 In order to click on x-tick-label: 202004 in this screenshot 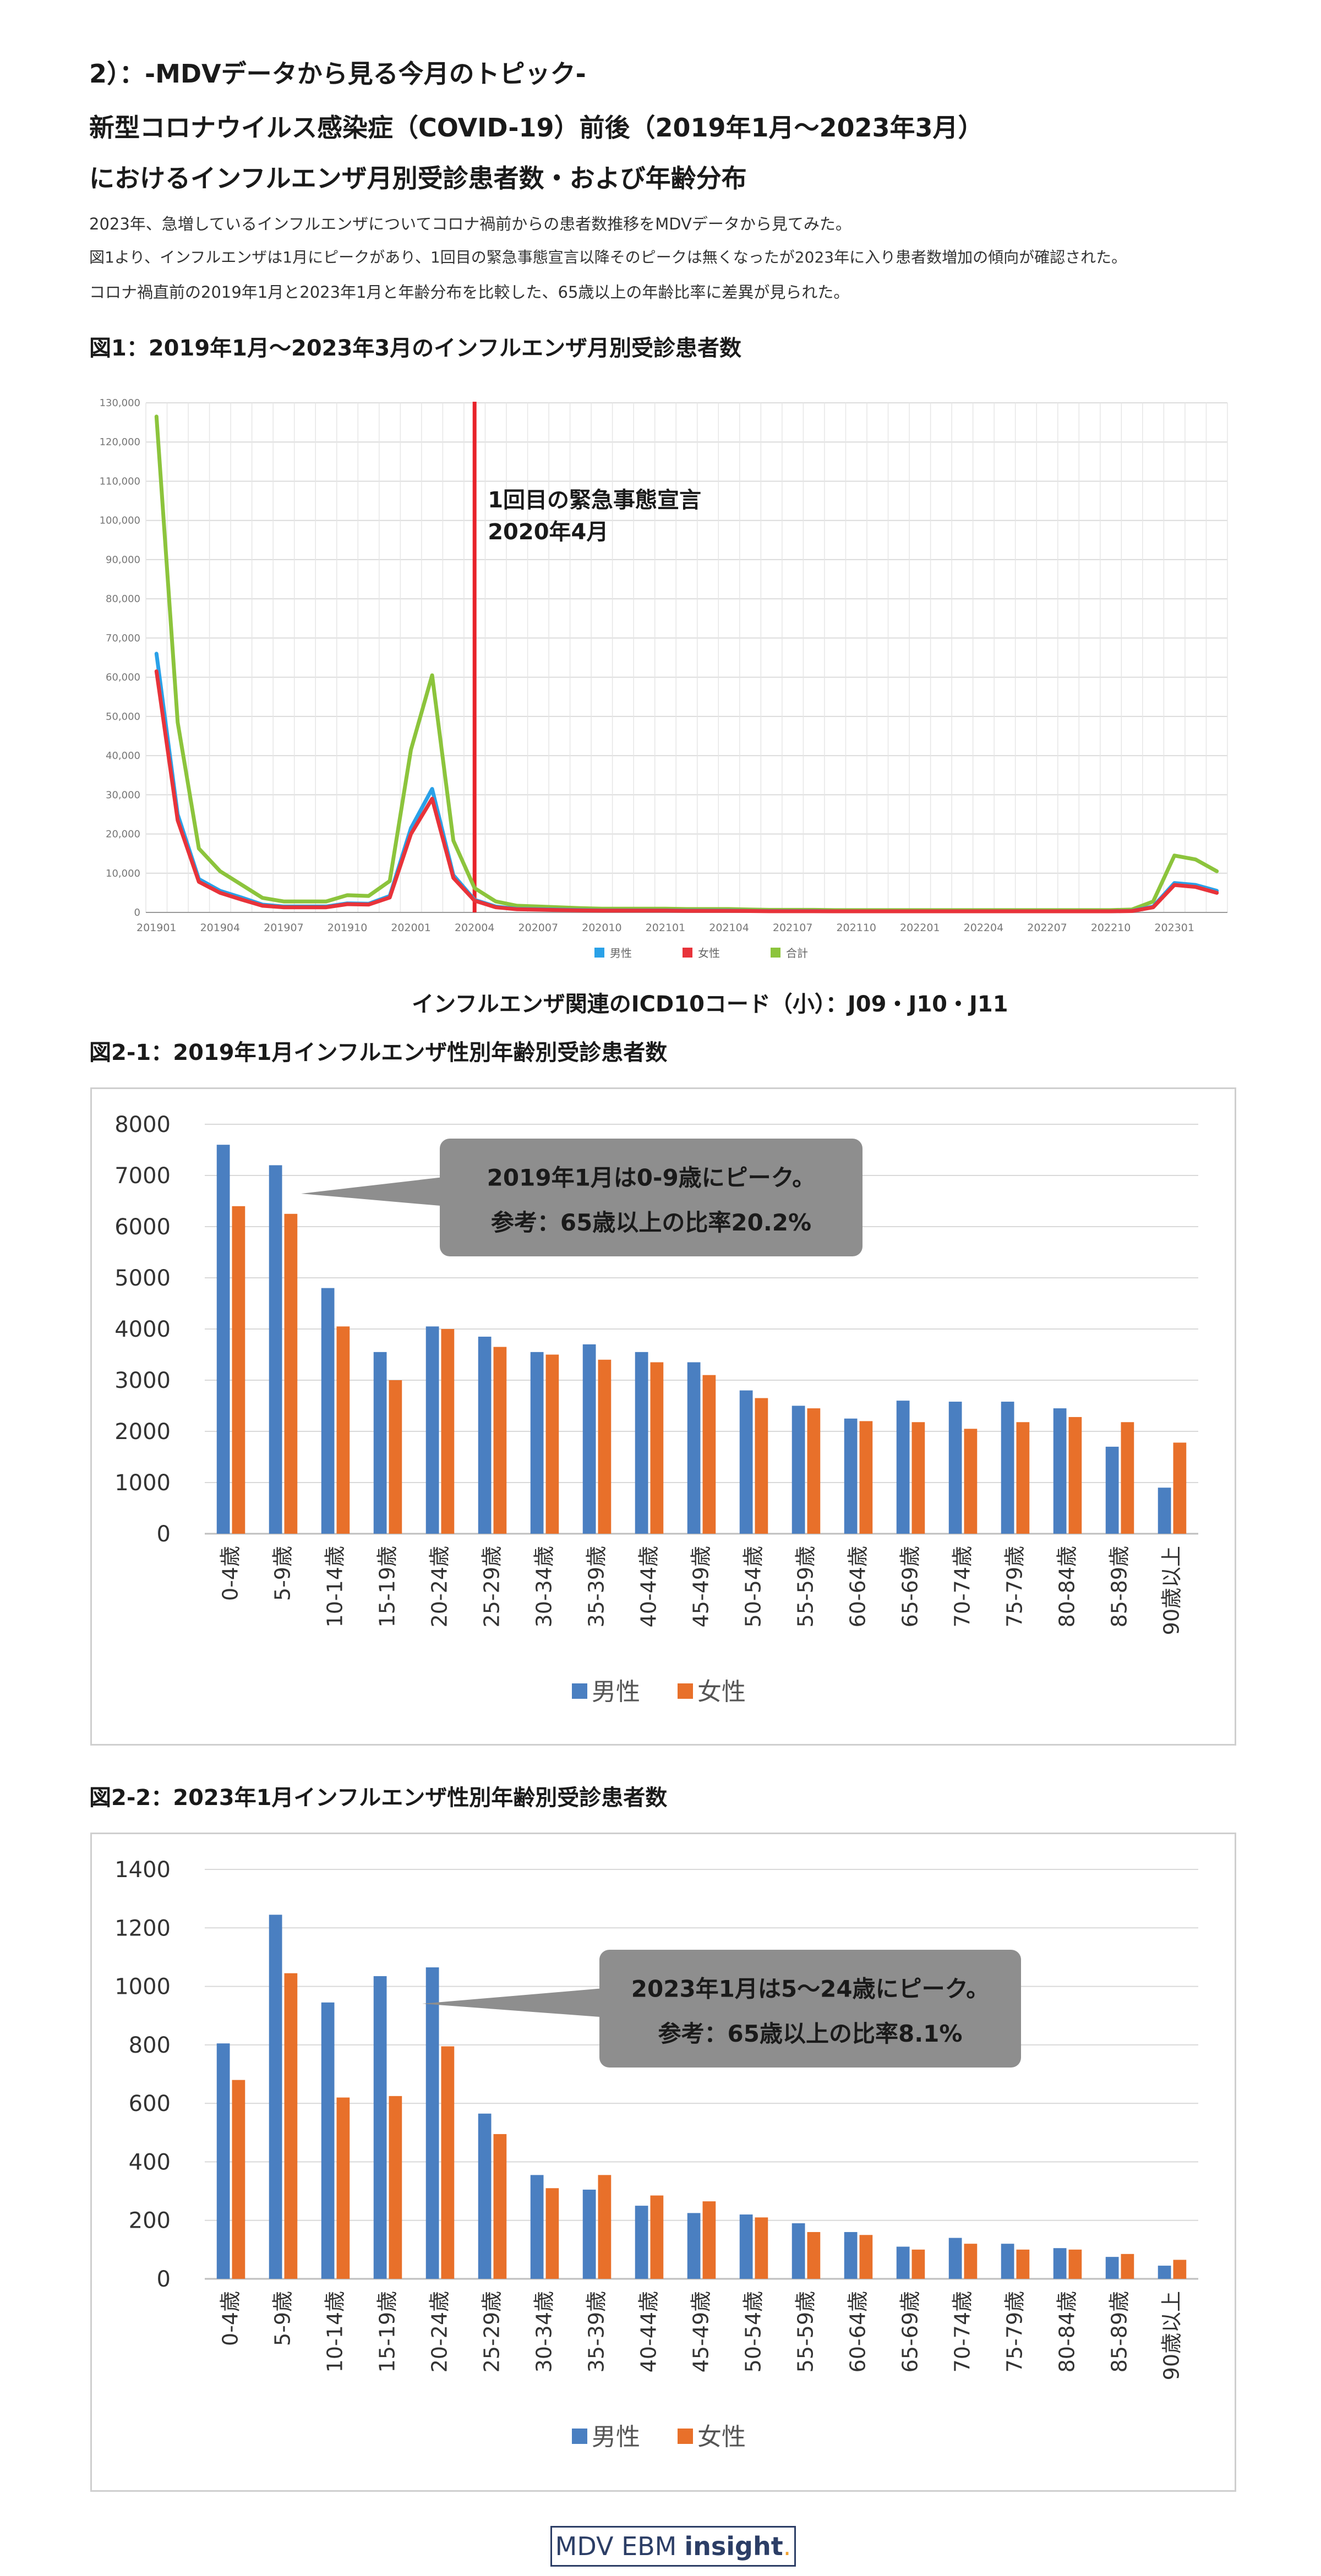, I will do `click(475, 928)`.